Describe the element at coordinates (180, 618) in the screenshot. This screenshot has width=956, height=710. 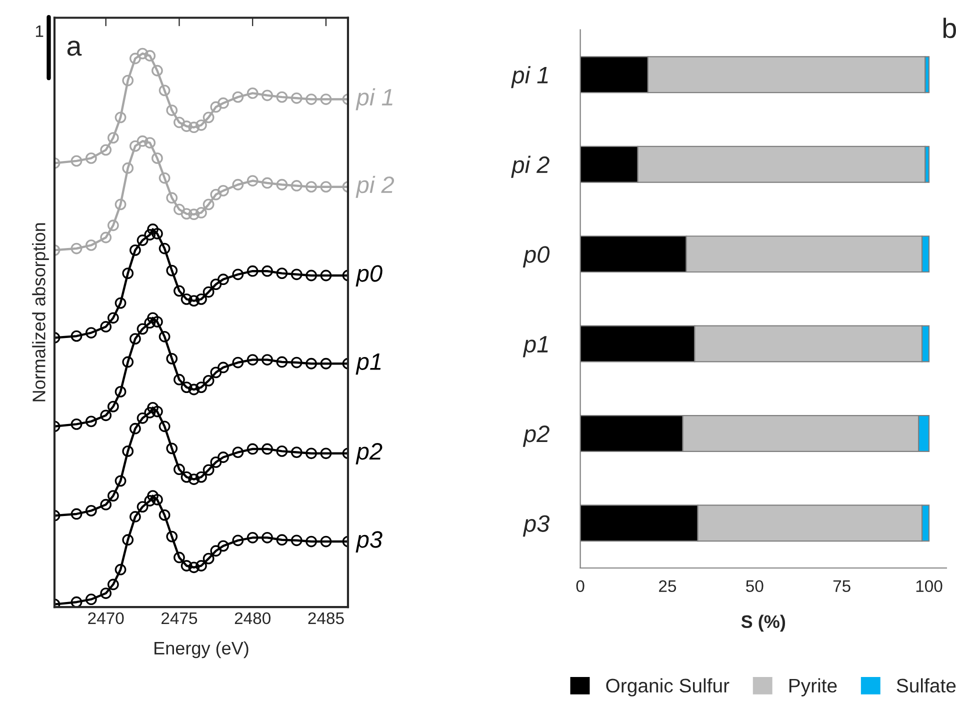
I see `x-tick-label: 2475` at that location.